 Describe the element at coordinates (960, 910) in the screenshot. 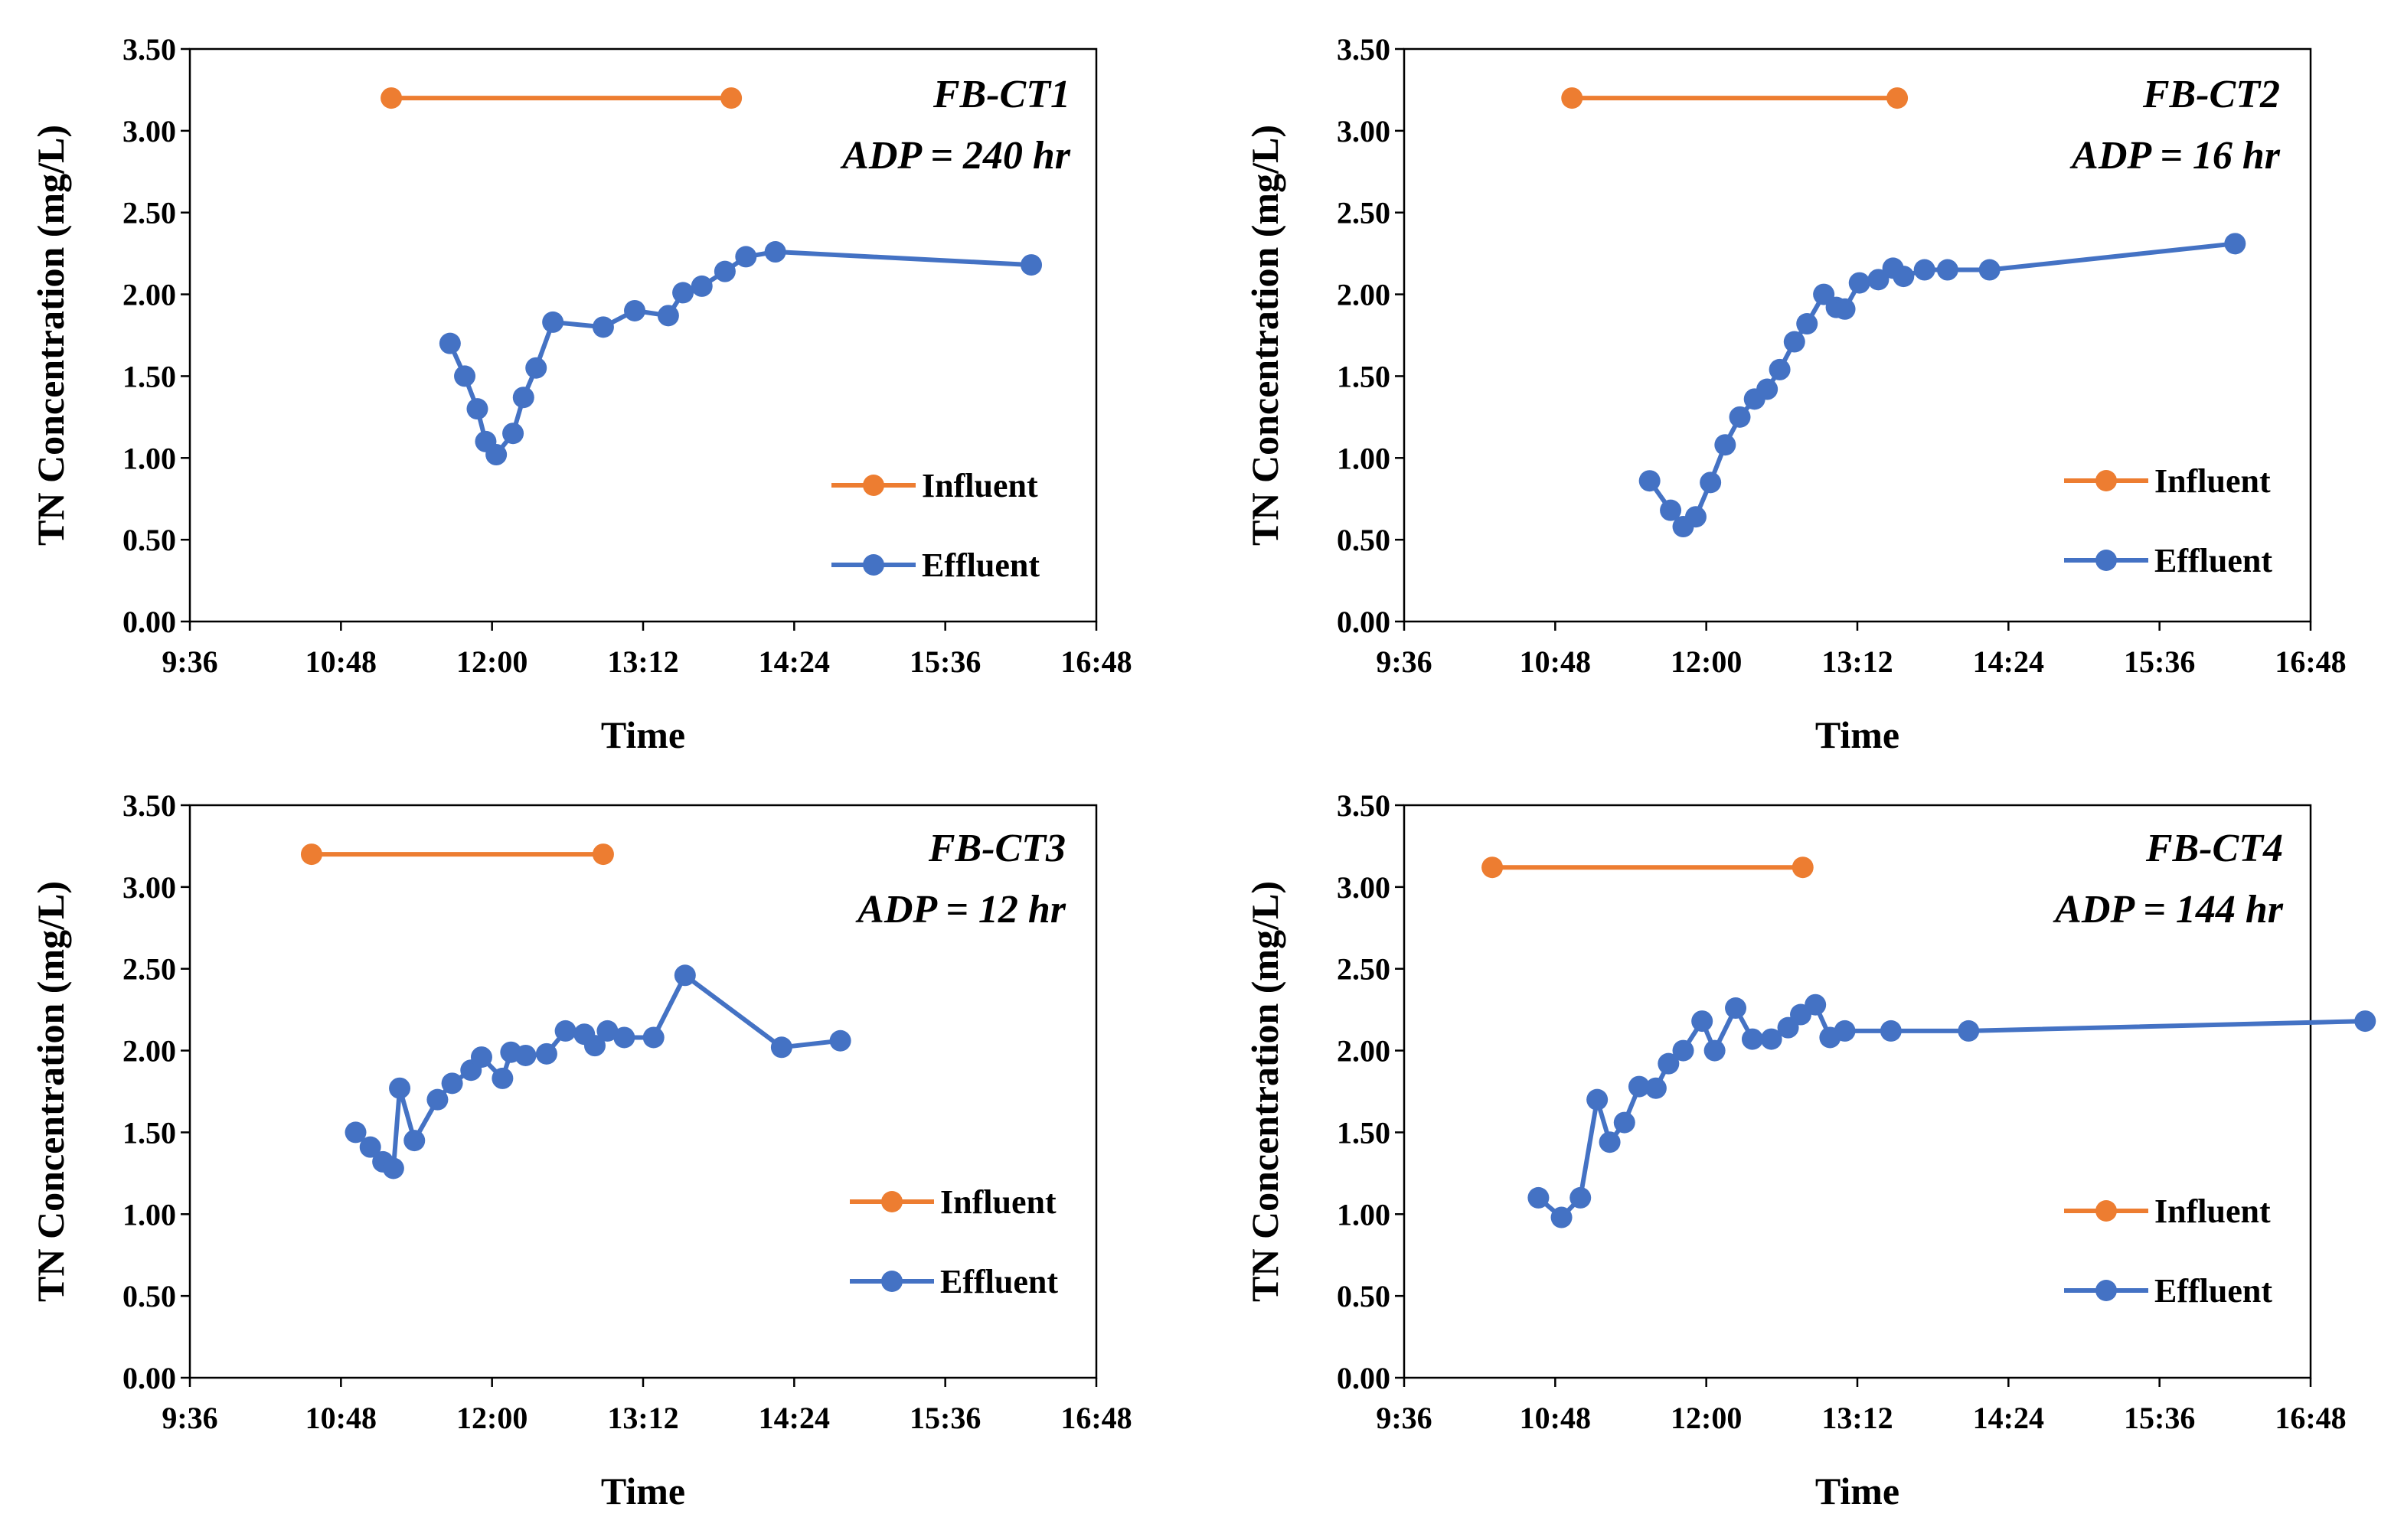

I see `panel-annotation: ADP = 12 hr` at that location.